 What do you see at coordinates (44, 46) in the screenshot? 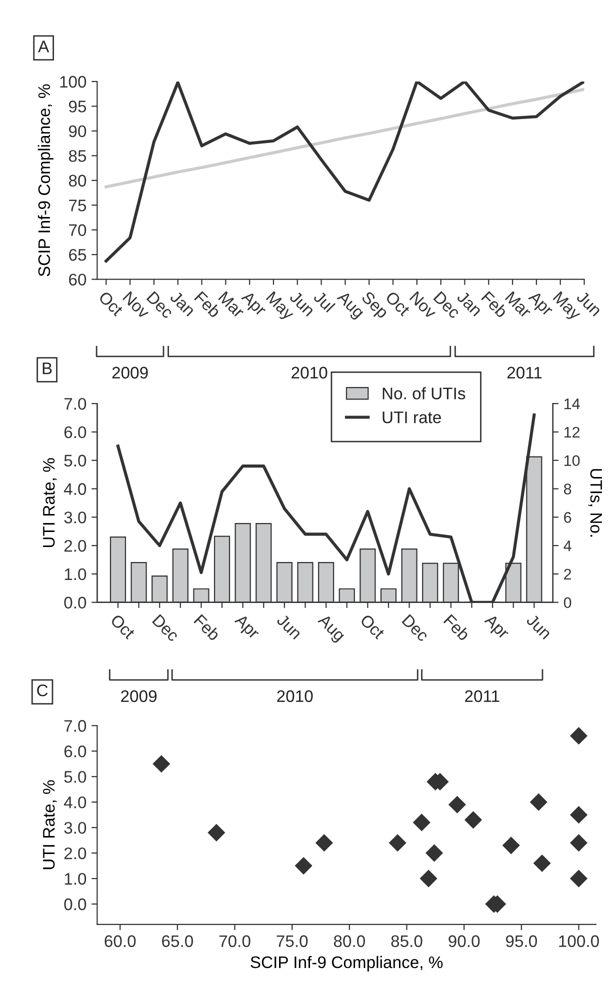
I see `chart-title: A` at bounding box center [44, 46].